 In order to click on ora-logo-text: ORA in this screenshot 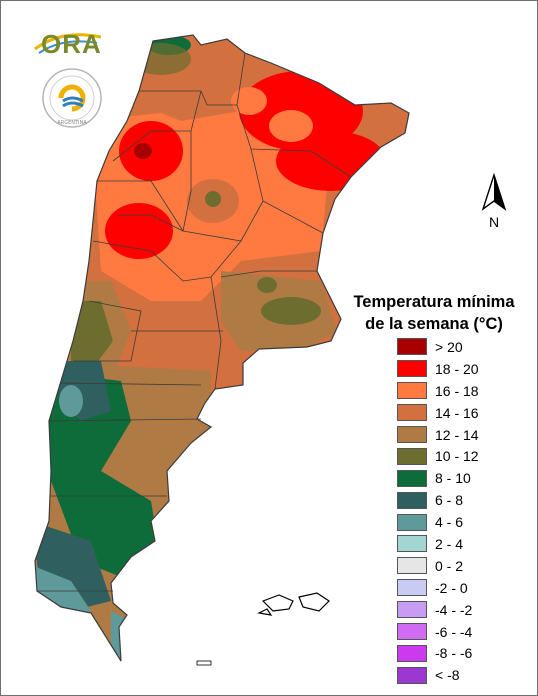, I will do `click(71, 44)`.